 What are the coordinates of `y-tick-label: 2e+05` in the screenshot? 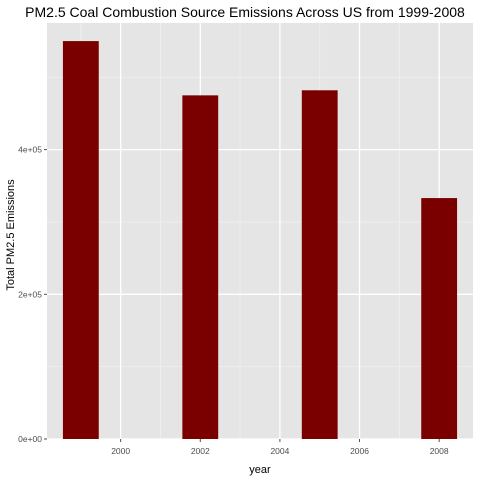 It's located at (30, 294).